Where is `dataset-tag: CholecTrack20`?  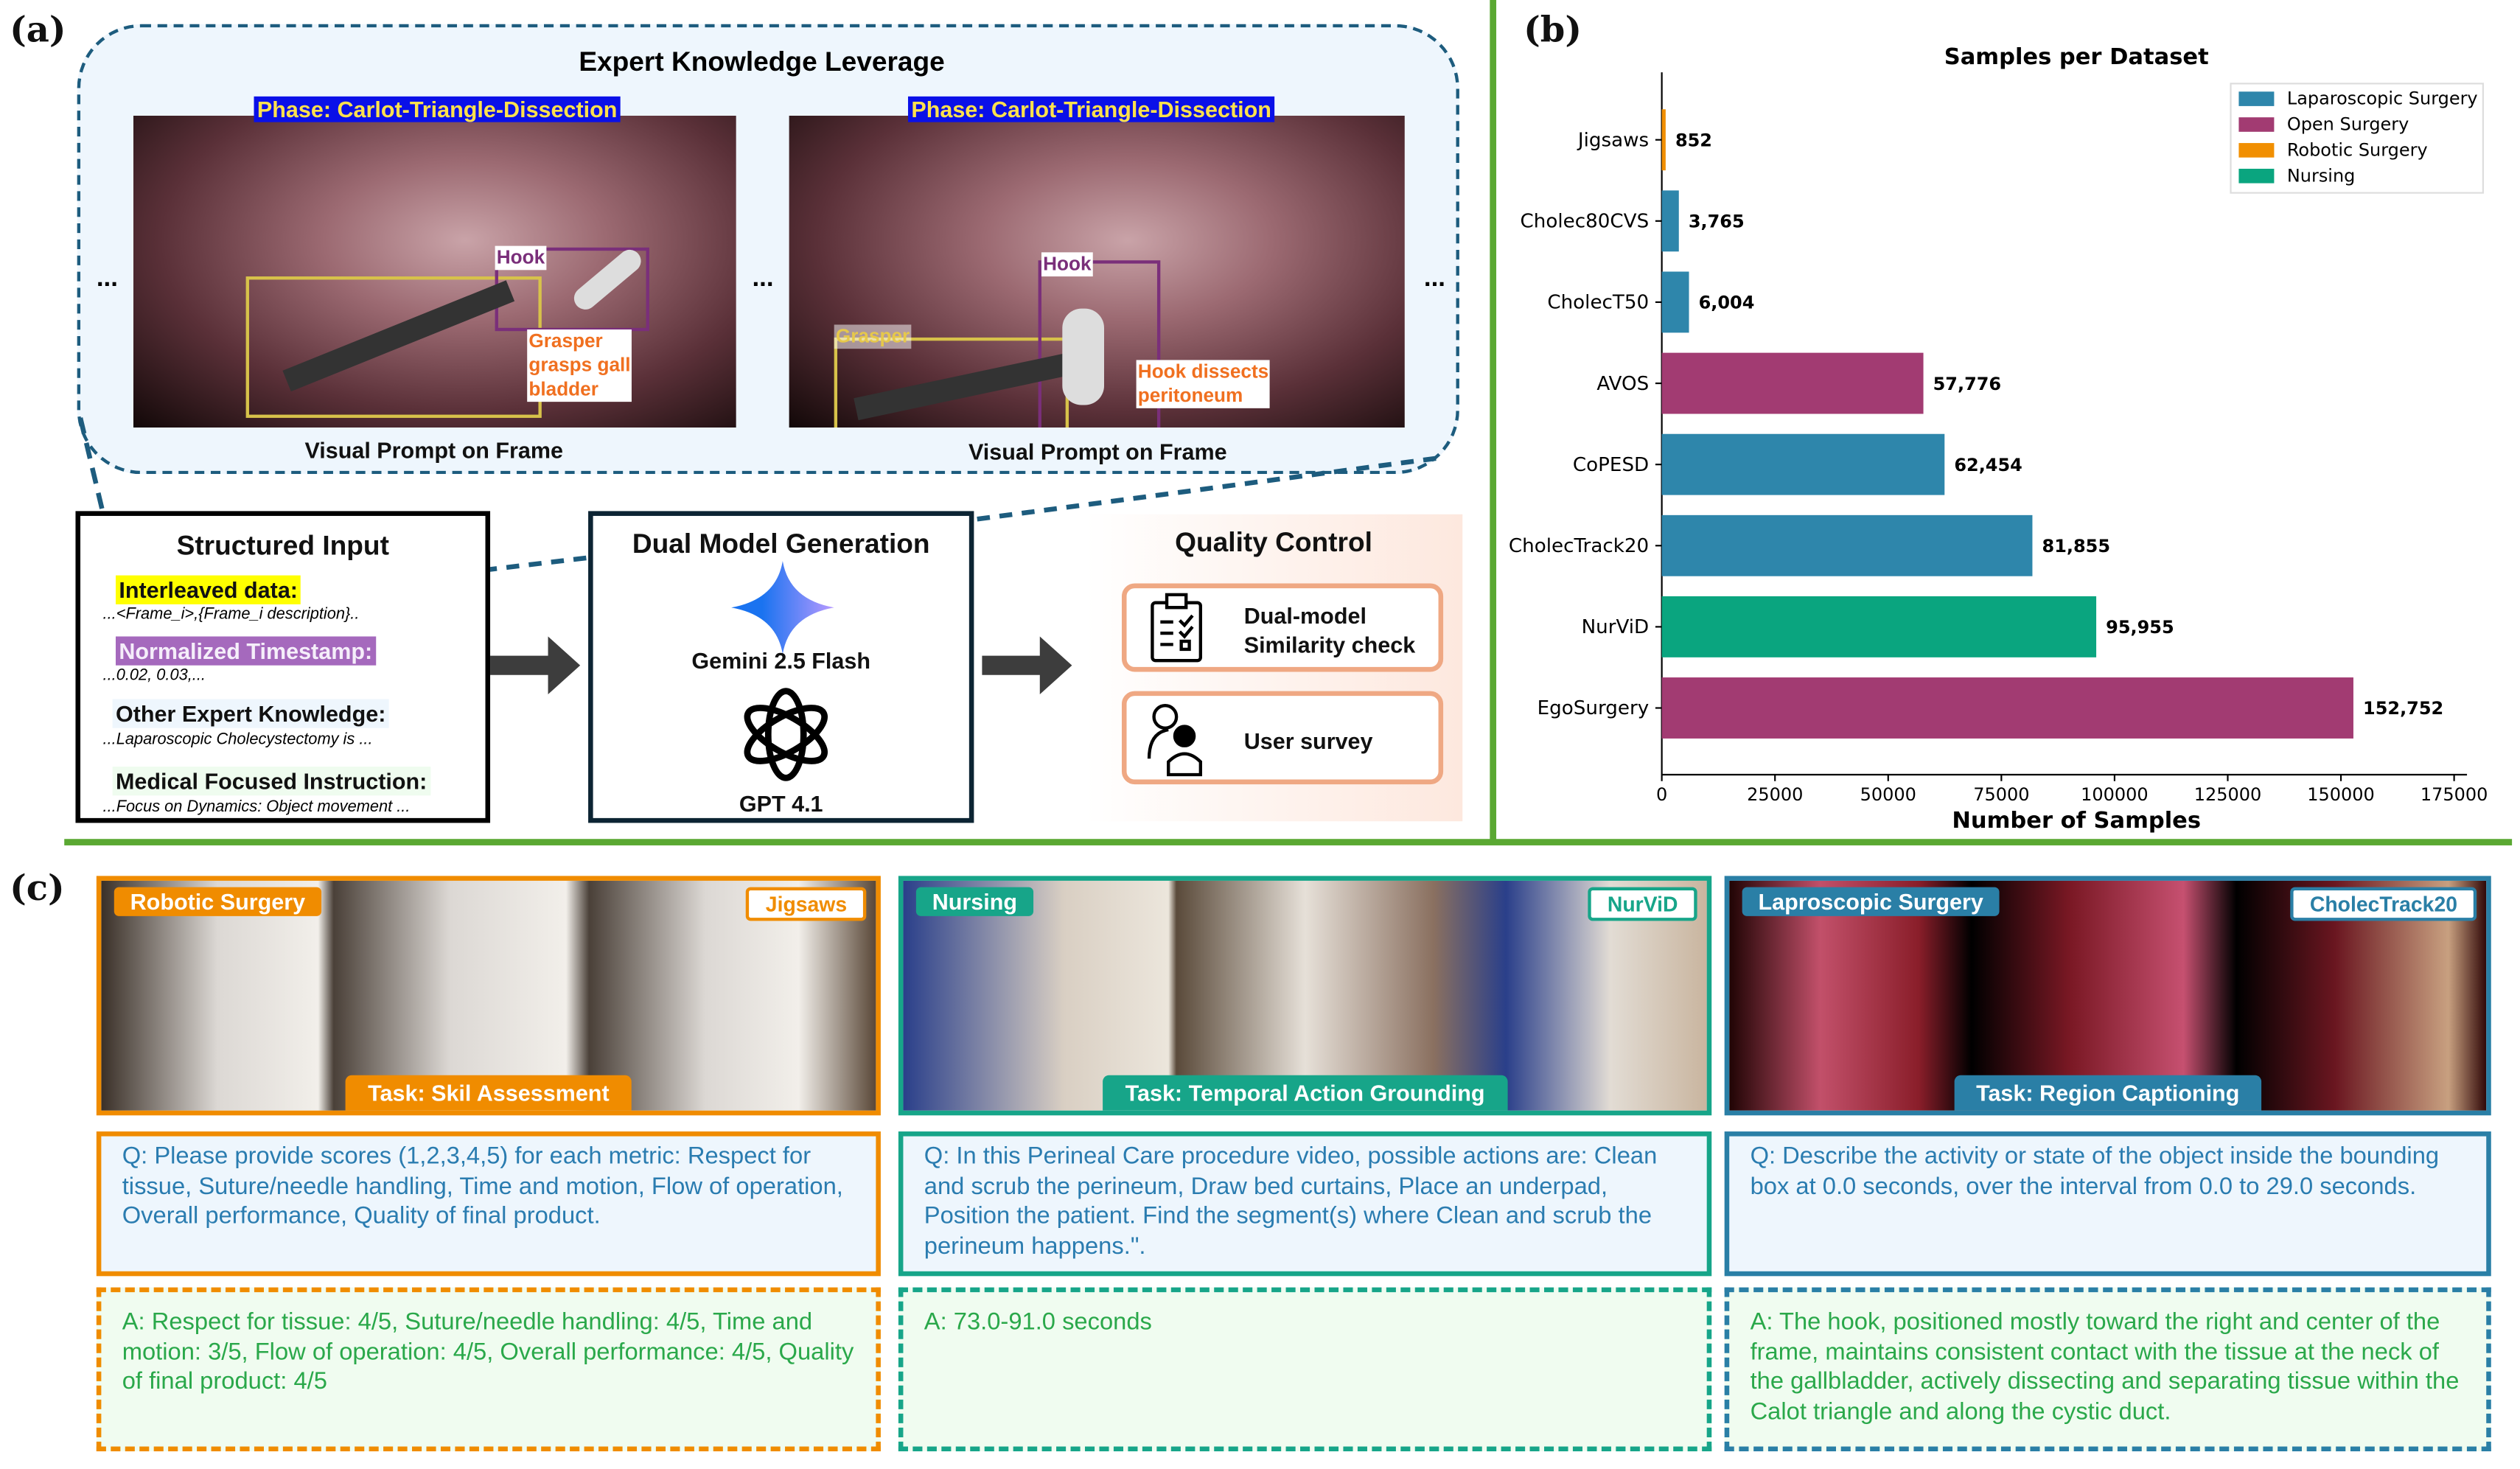 dataset-tag: CholecTrack20 is located at coordinates (2383, 904).